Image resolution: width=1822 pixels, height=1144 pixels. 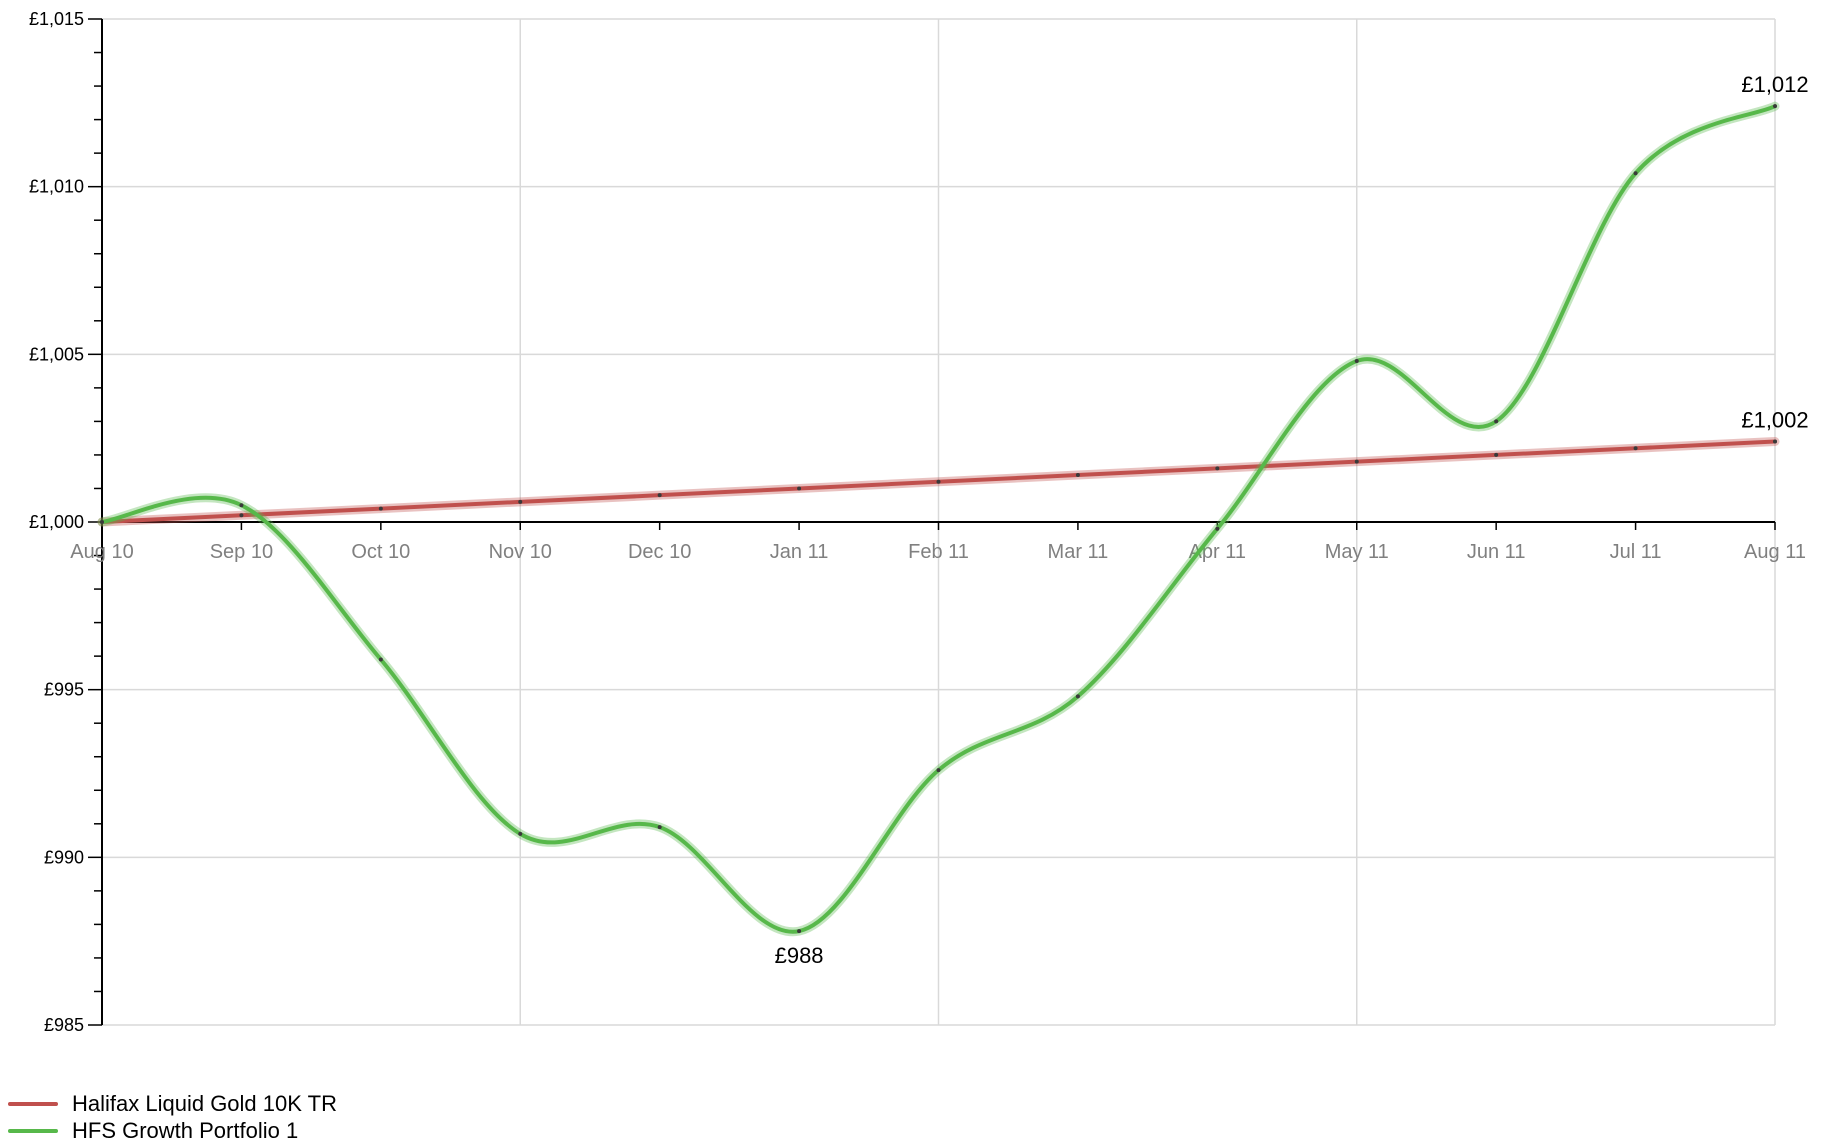 What do you see at coordinates (241, 552) in the screenshot?
I see `x-tick-label: Sep 10` at bounding box center [241, 552].